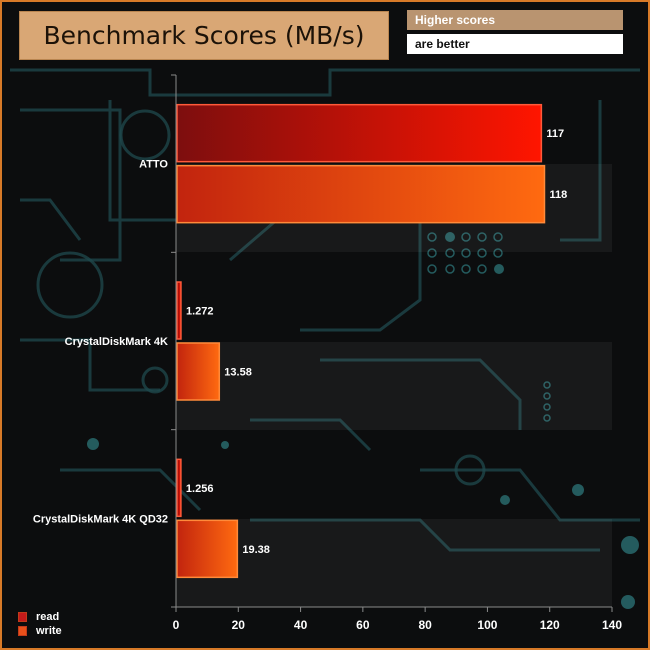  Describe the element at coordinates (301, 625) in the screenshot. I see `x-tick-label-2: 40` at that location.